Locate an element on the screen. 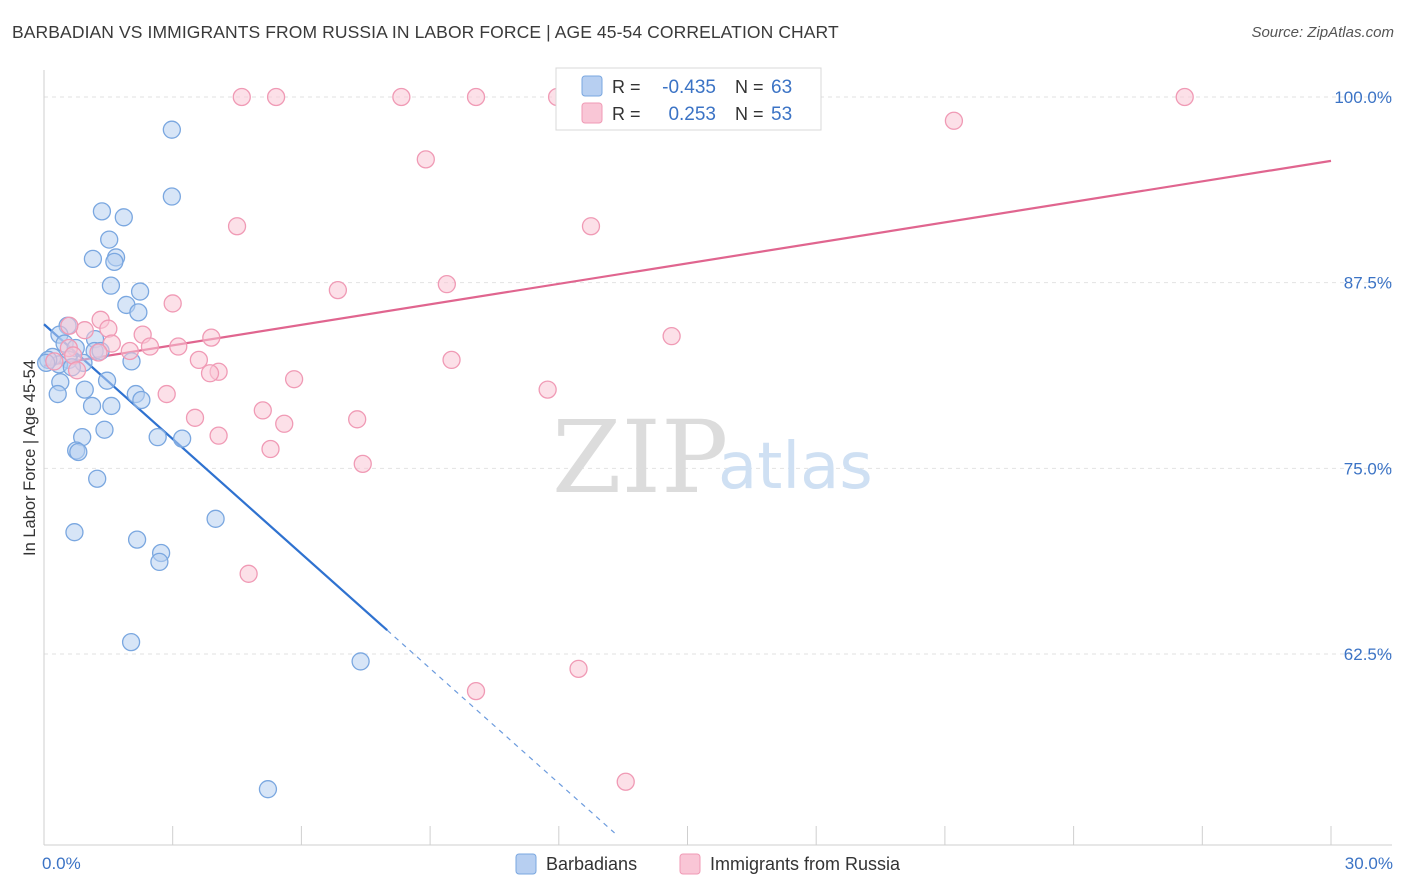 The image size is (1406, 892). y-tick-label-3: 62.5% is located at coordinates (1368, 654).